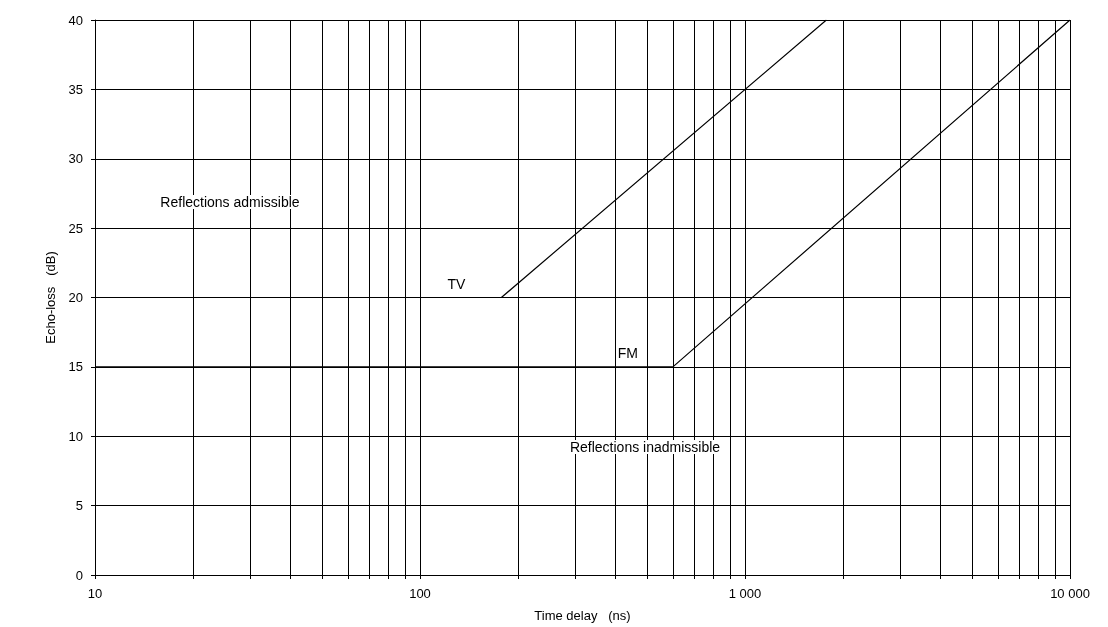  I want to click on y-tick-label: 25, so click(75, 228).